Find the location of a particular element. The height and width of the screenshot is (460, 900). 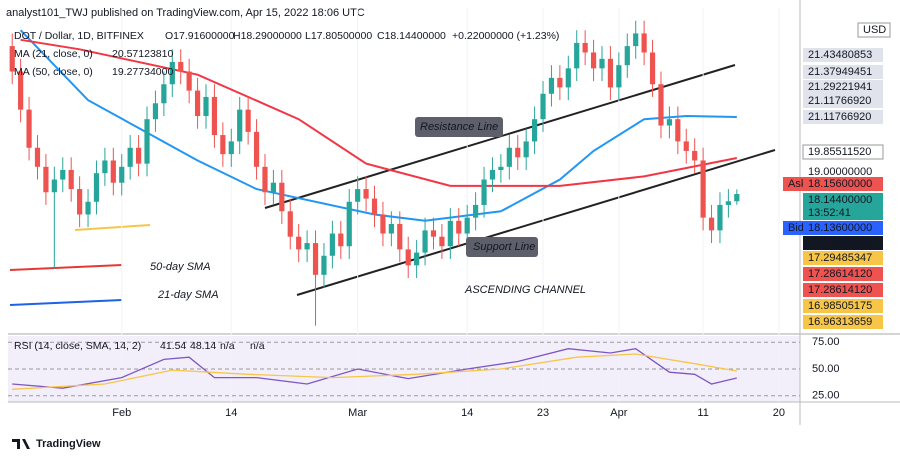

rsi-tick-label: 25.00 is located at coordinates (826, 396).